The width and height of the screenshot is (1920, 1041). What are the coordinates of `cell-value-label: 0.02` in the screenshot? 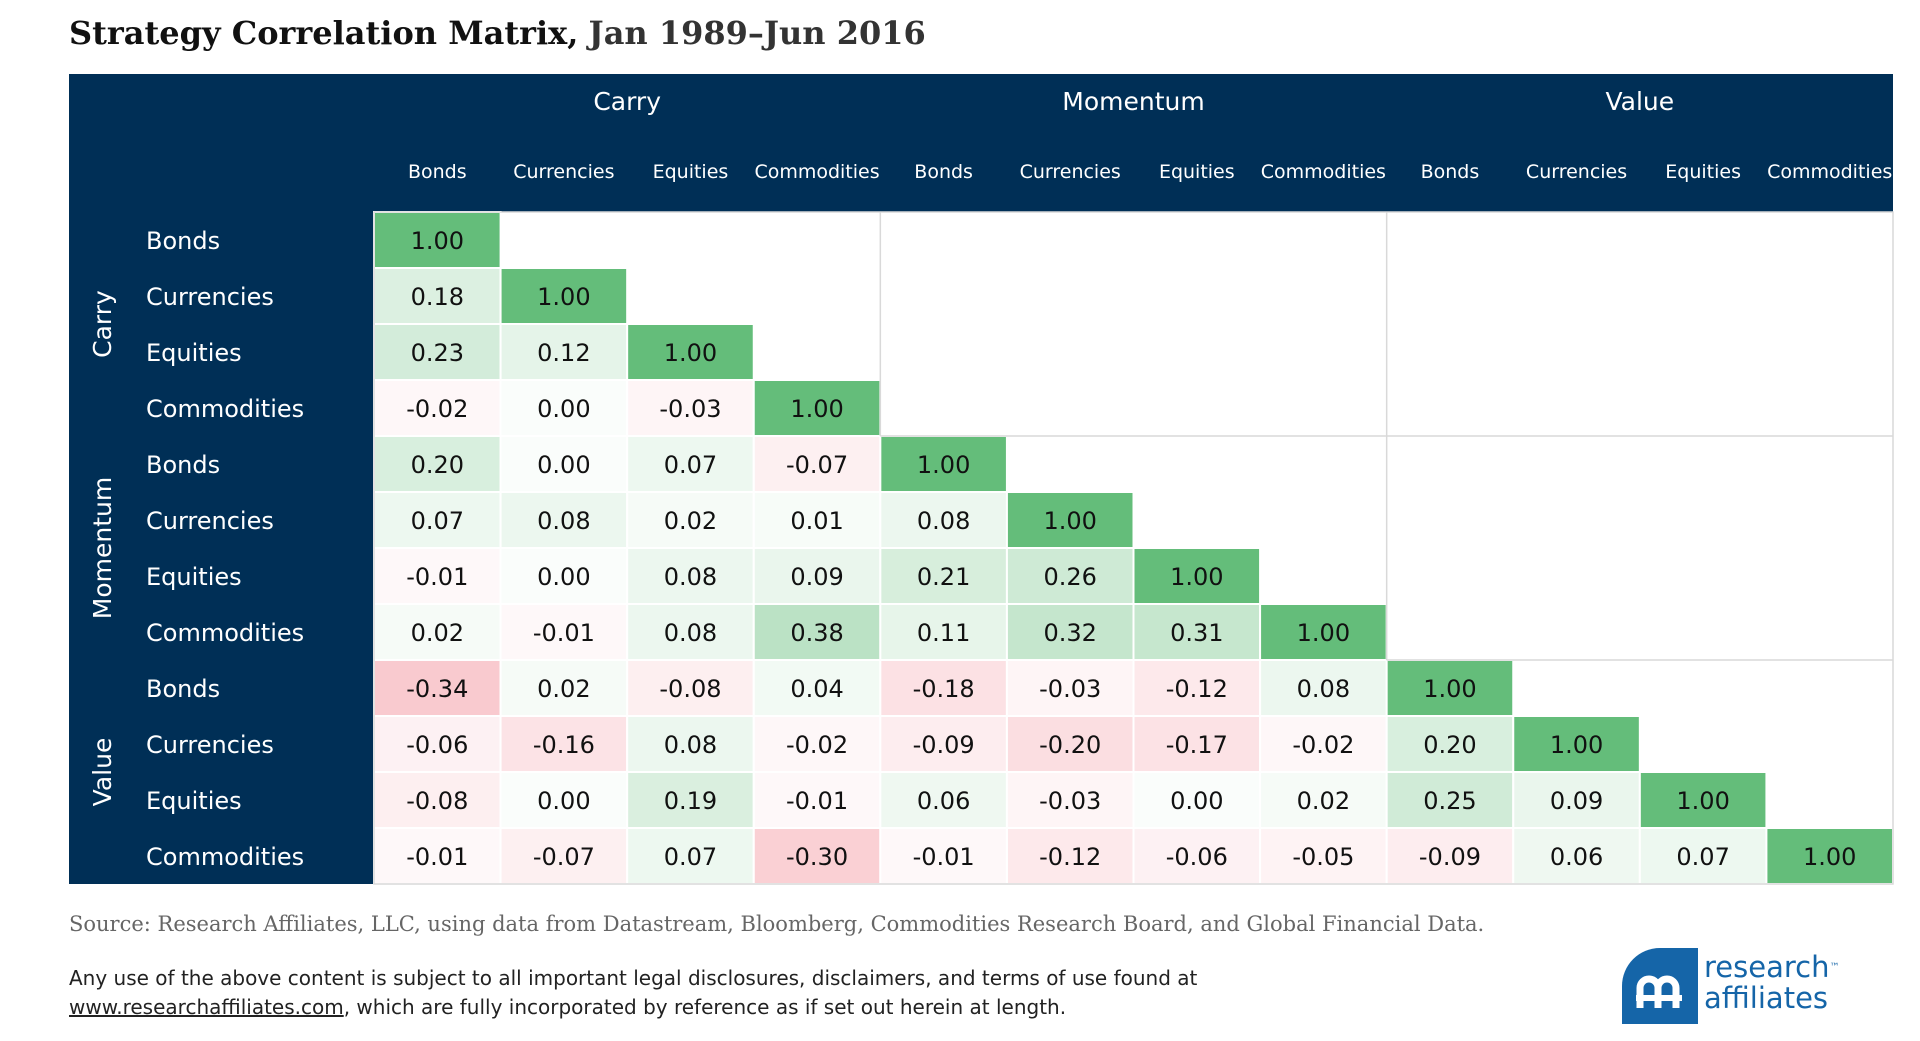 It's located at (1323, 801).